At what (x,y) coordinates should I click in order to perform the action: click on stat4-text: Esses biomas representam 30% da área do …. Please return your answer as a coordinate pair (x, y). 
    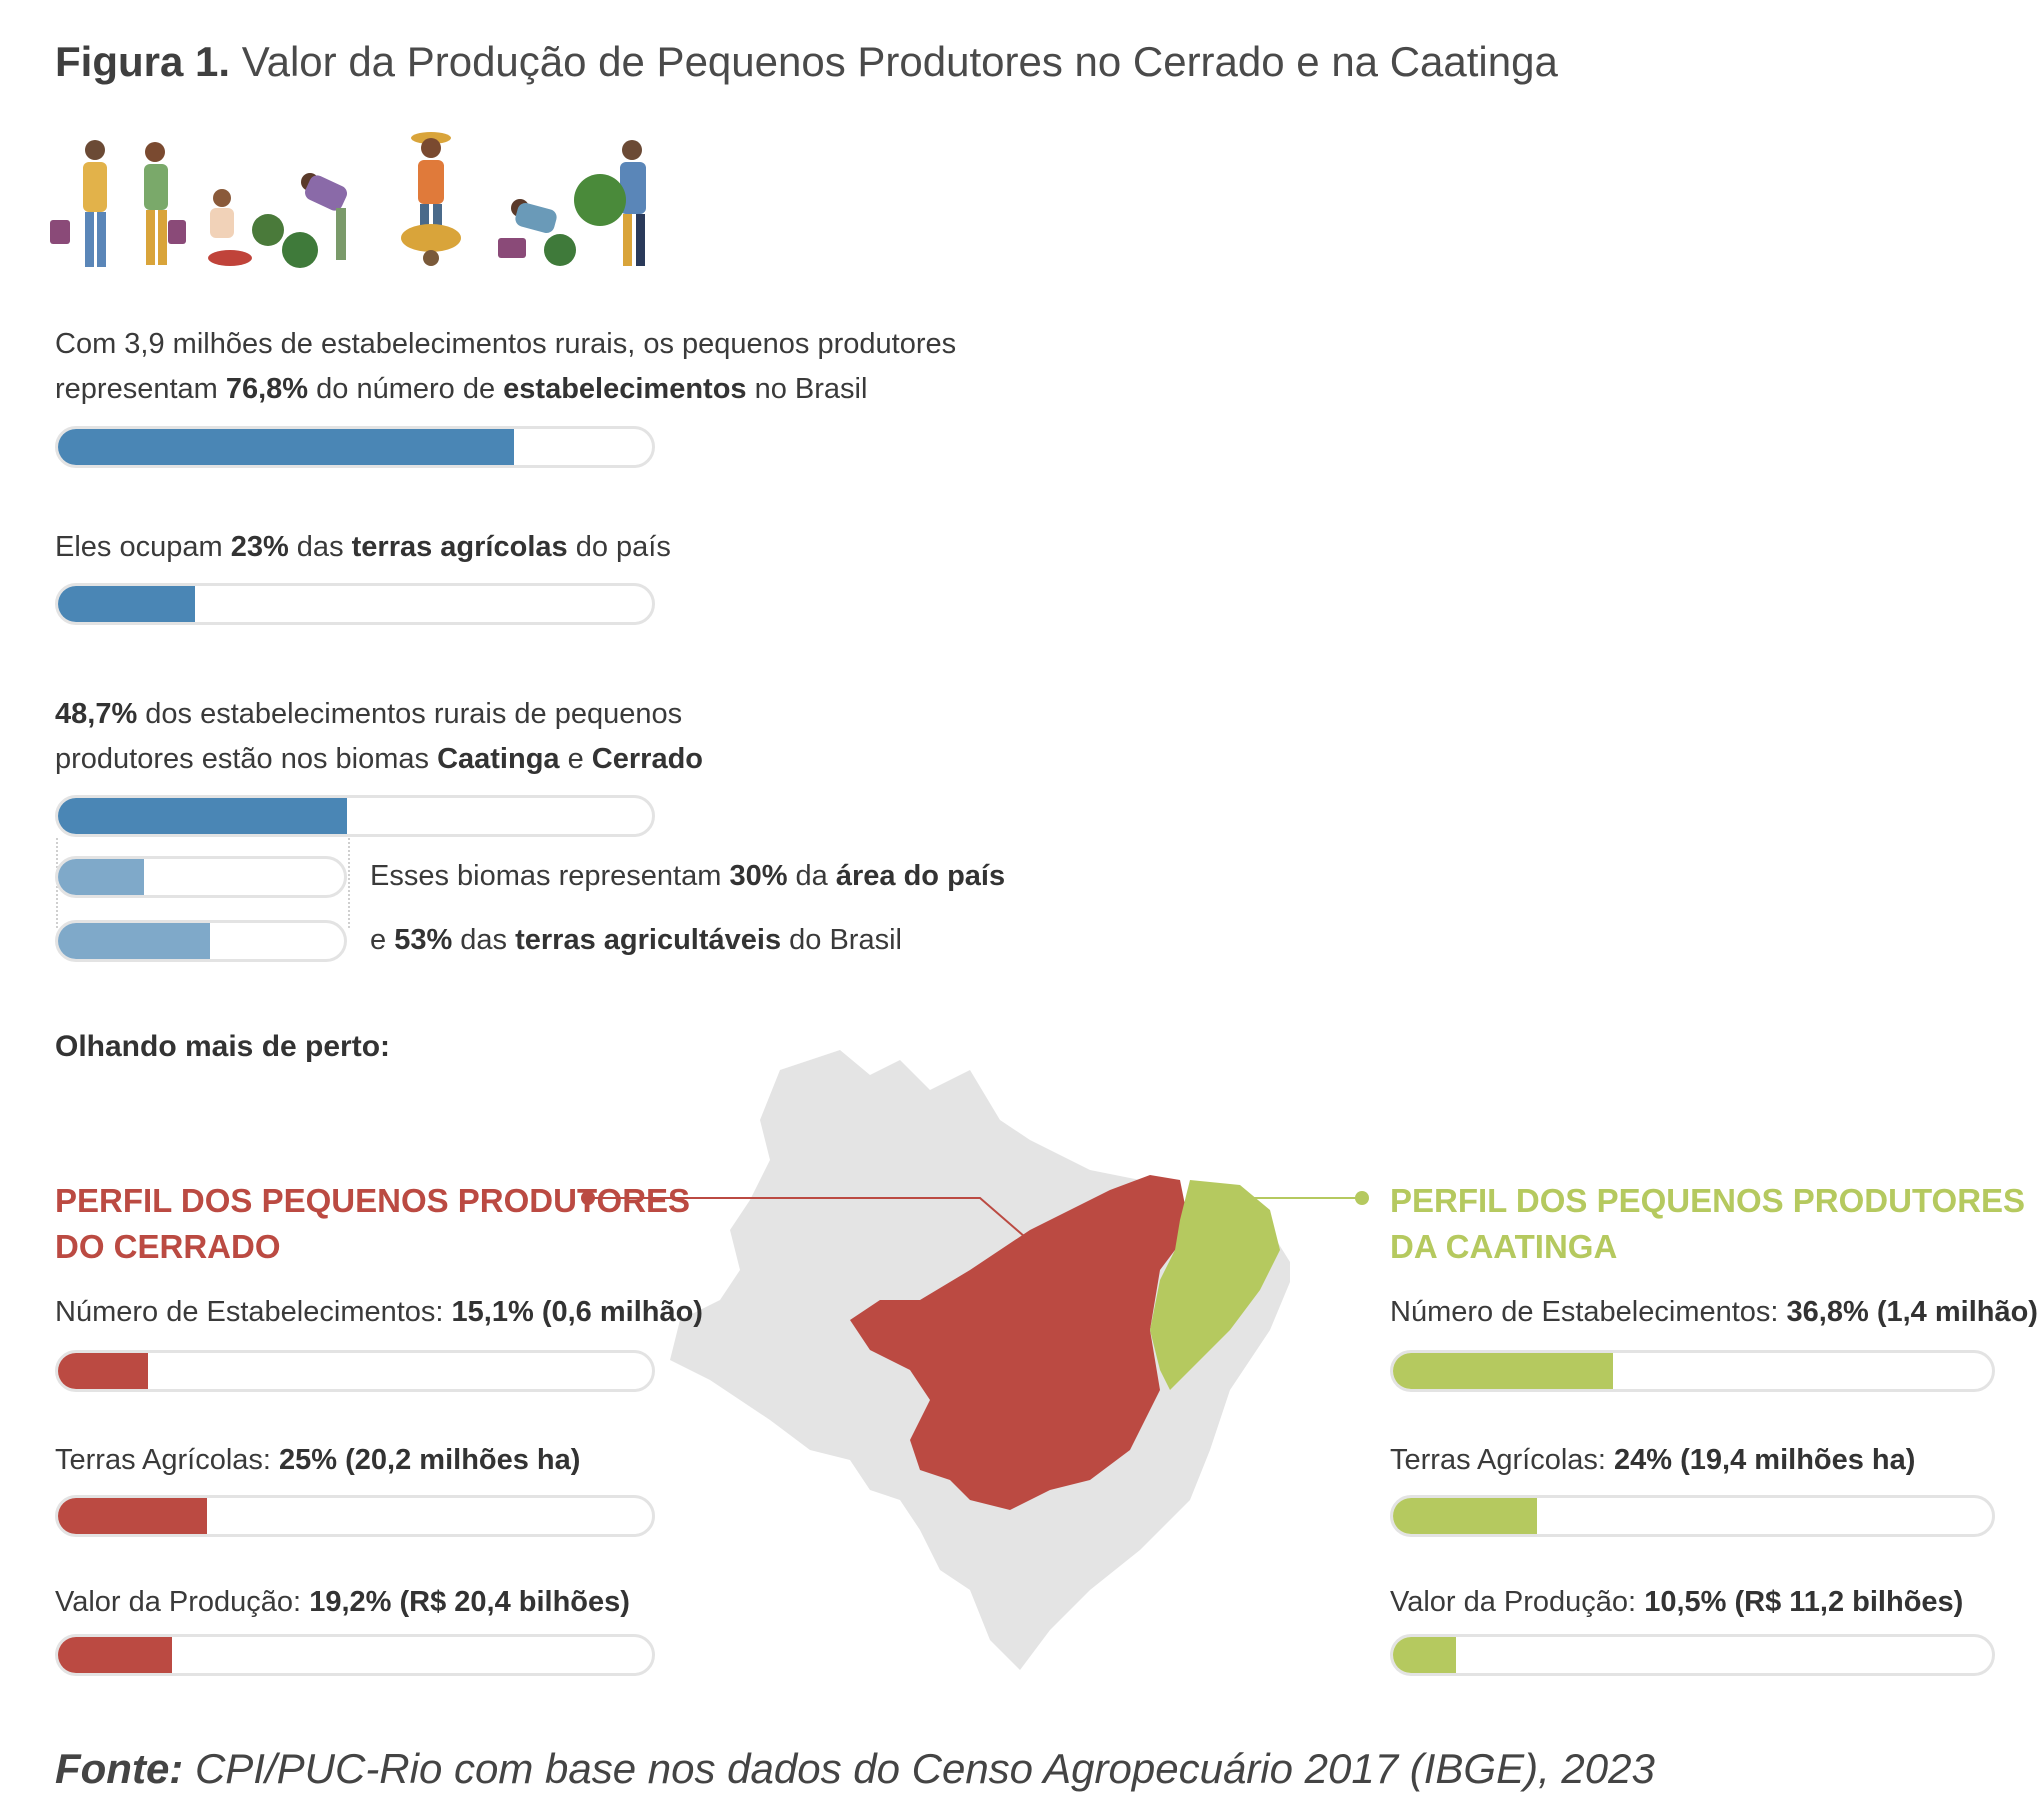
    Looking at the image, I should click on (688, 876).